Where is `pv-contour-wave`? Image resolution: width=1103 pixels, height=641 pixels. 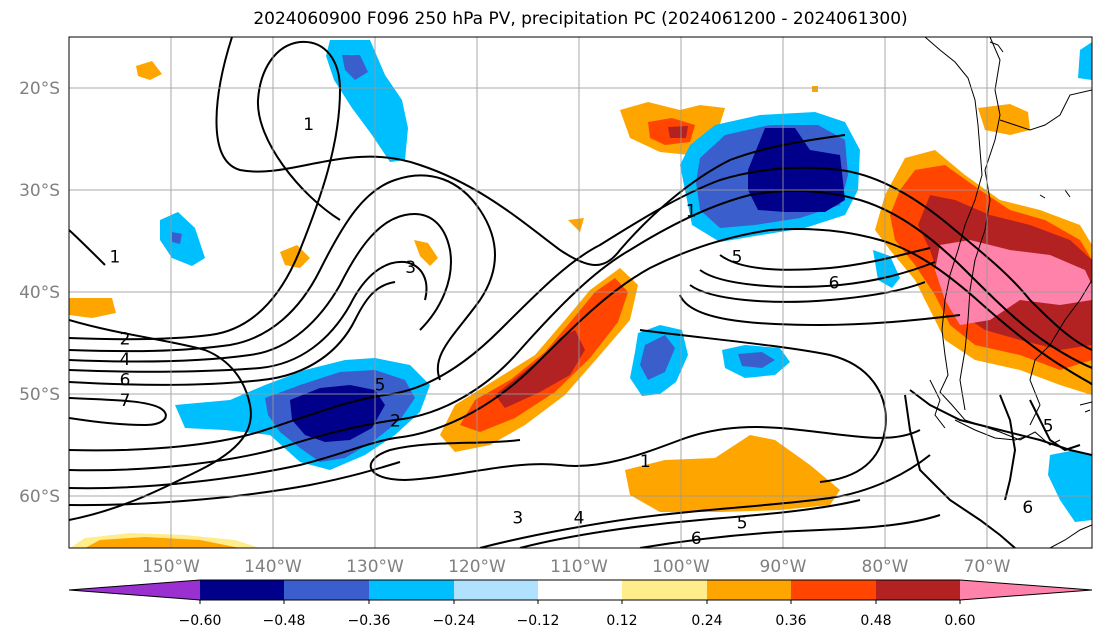
pv-contour-wave is located at coordinates (235, 484).